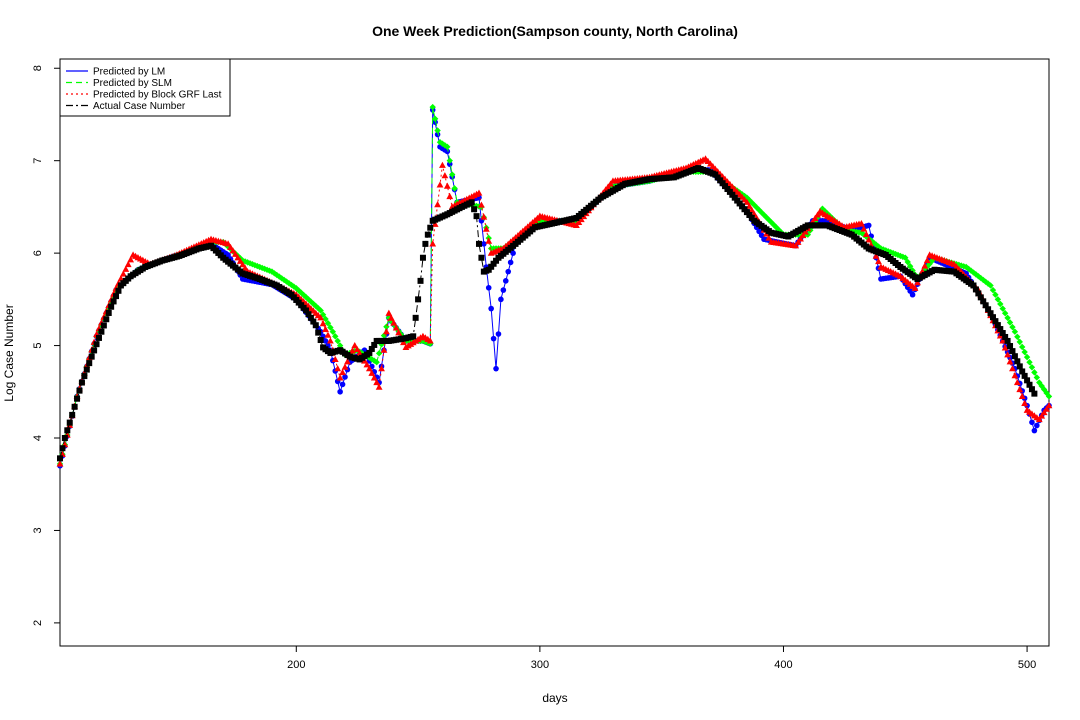  I want to click on y-tick-label: 5, so click(38, 346).